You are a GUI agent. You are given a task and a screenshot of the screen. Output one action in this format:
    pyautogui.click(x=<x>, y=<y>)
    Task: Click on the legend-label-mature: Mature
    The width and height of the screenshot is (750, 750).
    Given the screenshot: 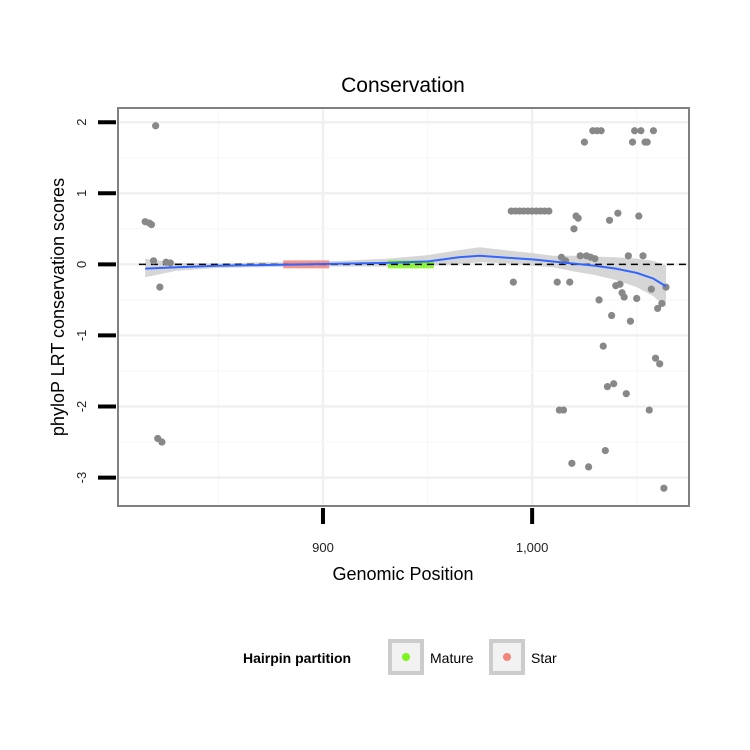 What is the action you would take?
    pyautogui.click(x=452, y=658)
    